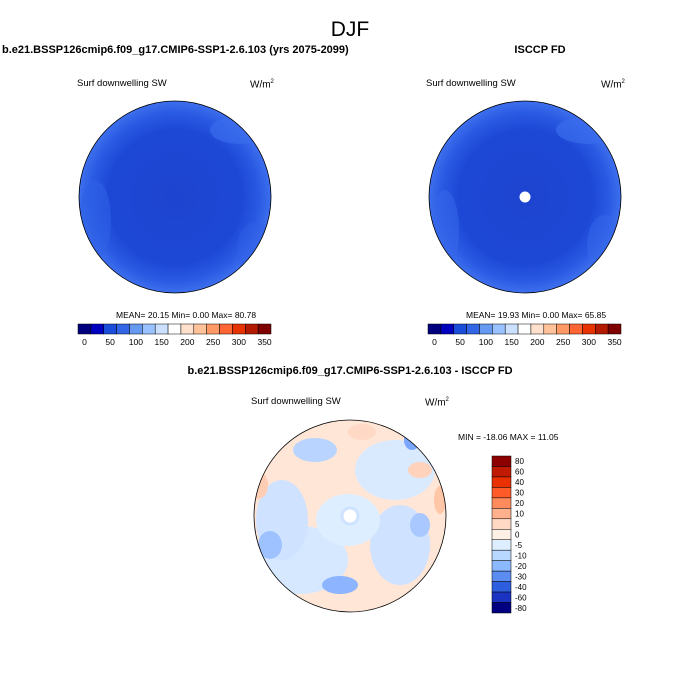  What do you see at coordinates (519, 514) in the screenshot?
I see `colorbar-tick-label: 10` at bounding box center [519, 514].